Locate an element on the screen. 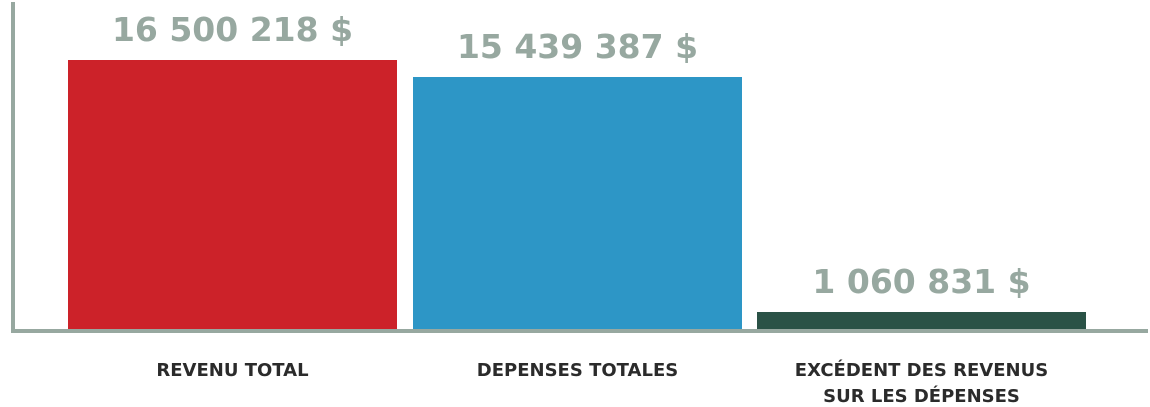  value-label-1: 16 500 218 $ is located at coordinates (232, 29).